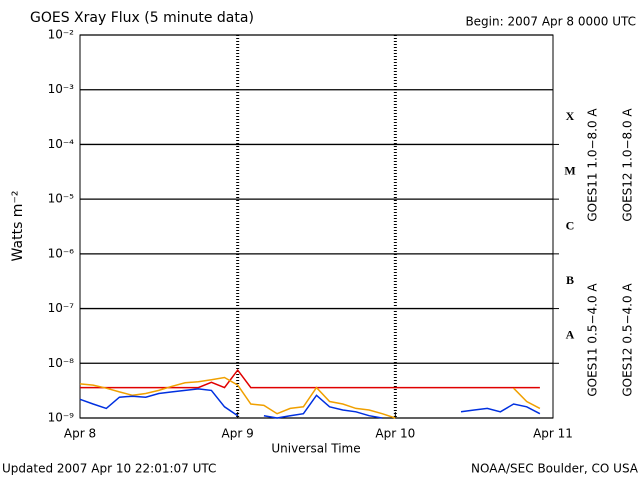 This screenshot has height=480, width=640. I want to click on flare-class-label: B, so click(570, 280).